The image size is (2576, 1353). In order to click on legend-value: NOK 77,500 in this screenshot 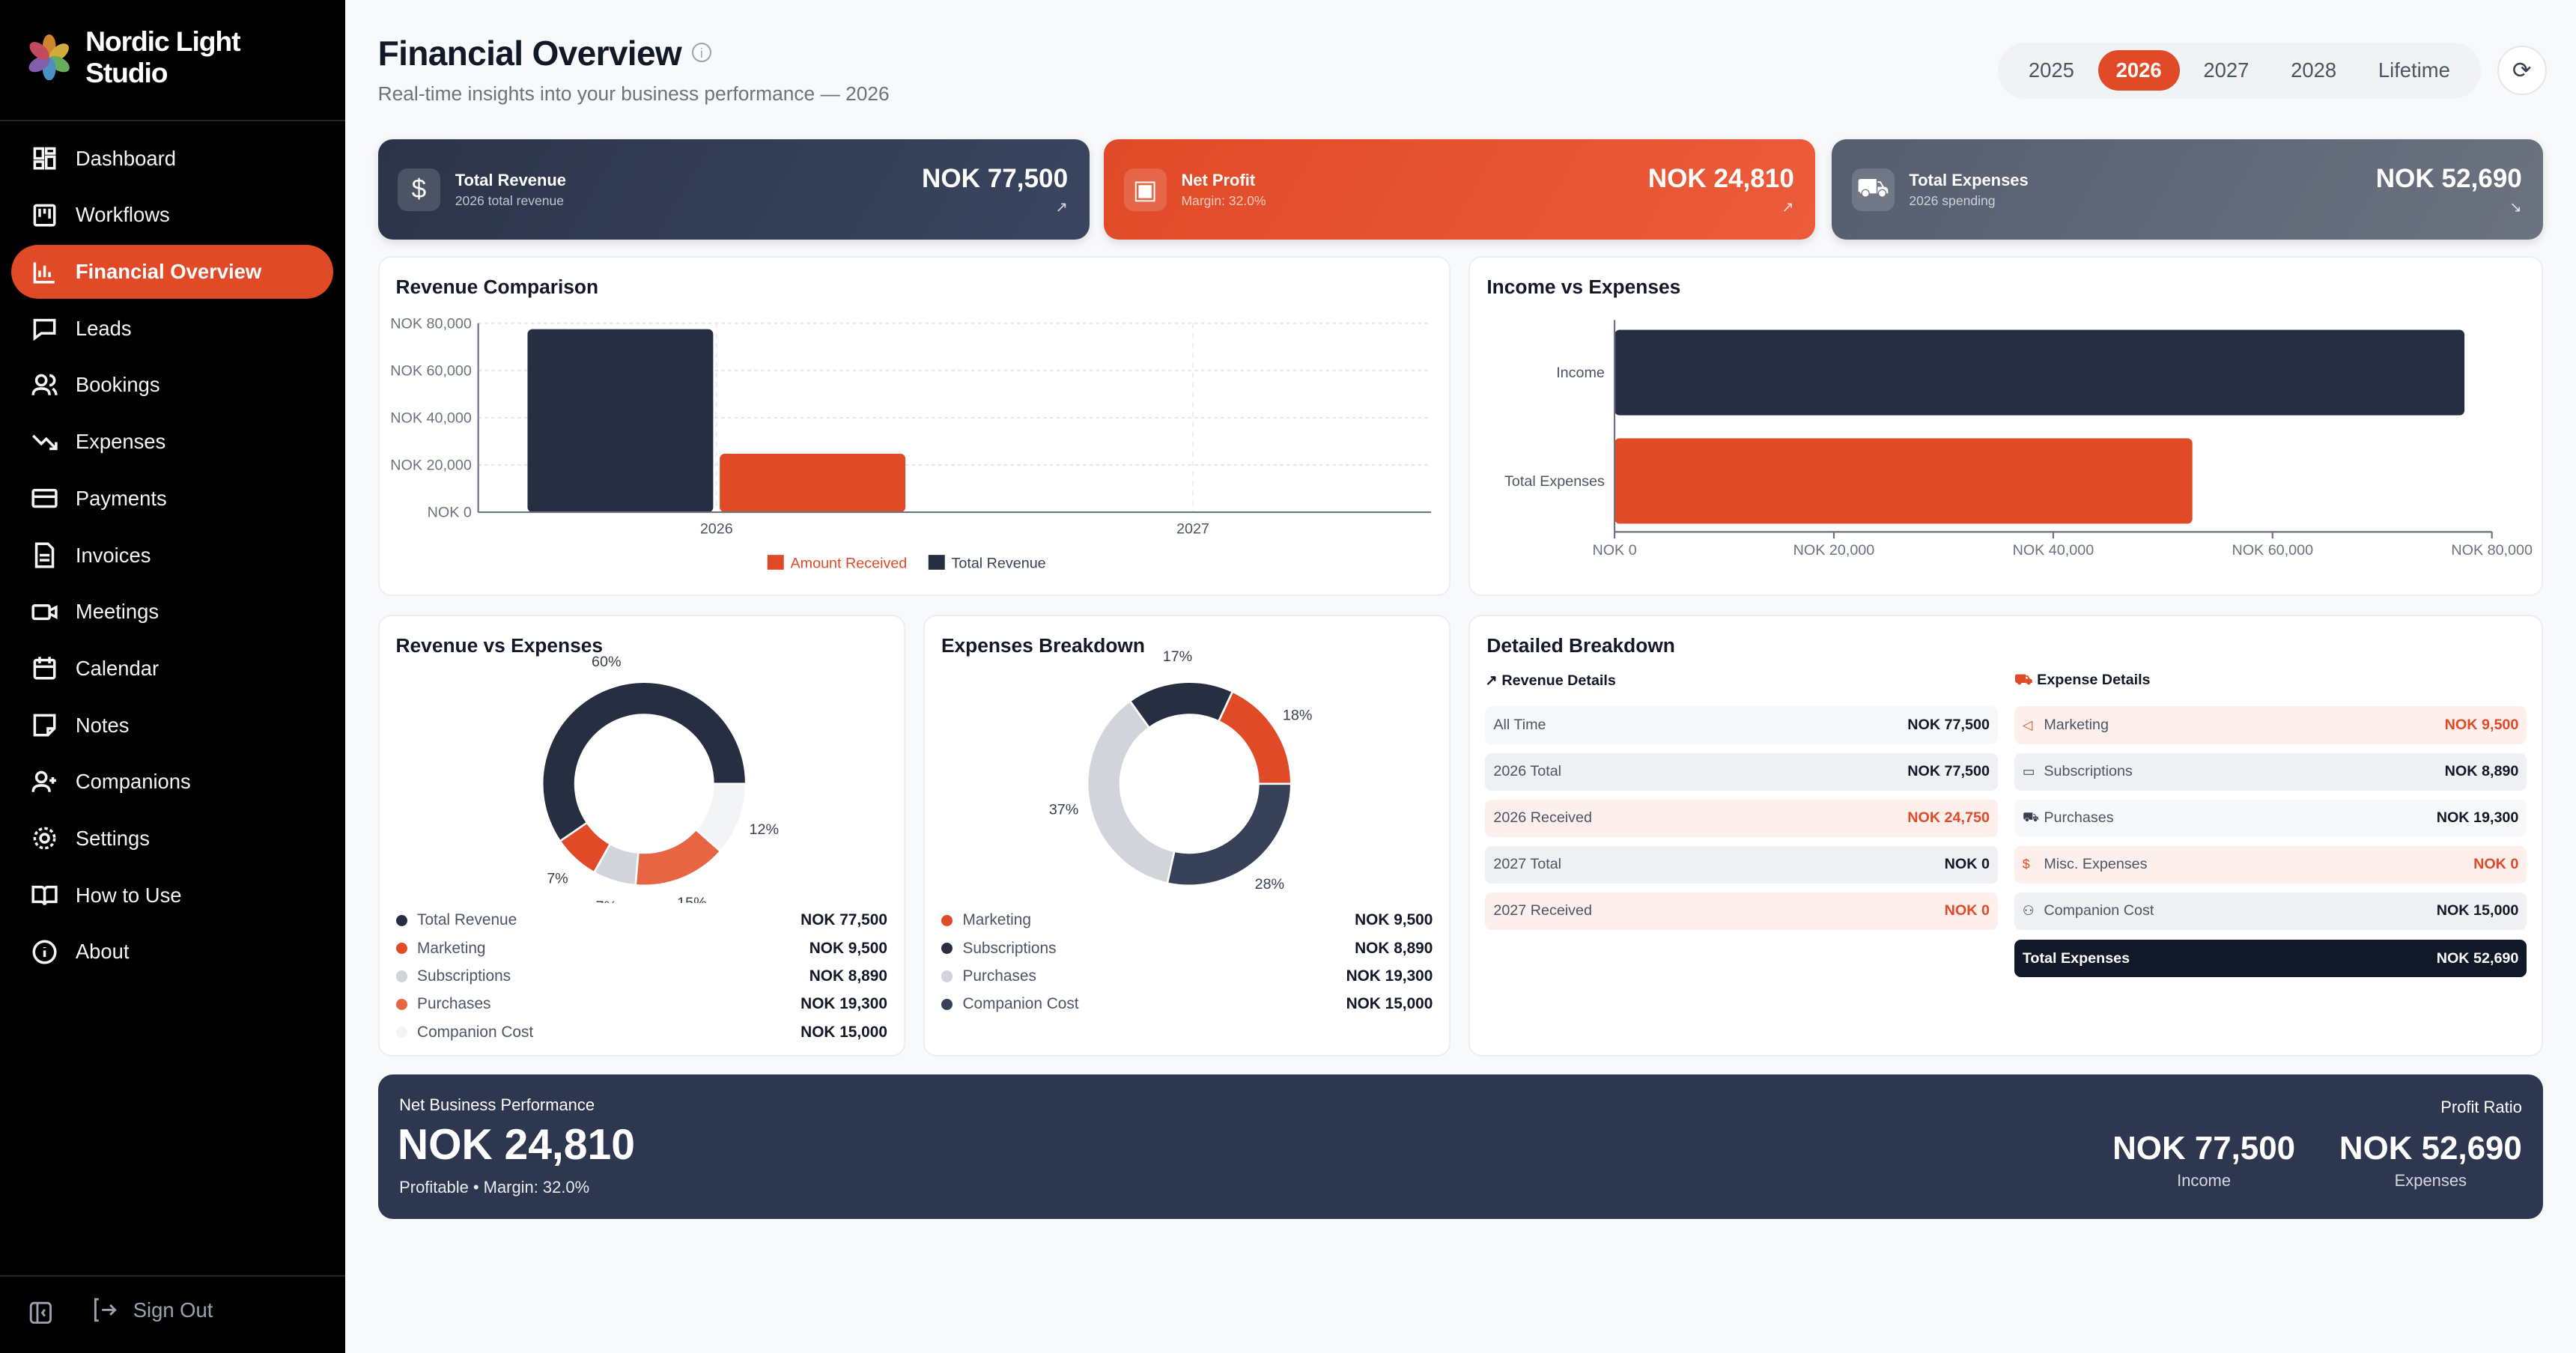, I will do `click(844, 920)`.